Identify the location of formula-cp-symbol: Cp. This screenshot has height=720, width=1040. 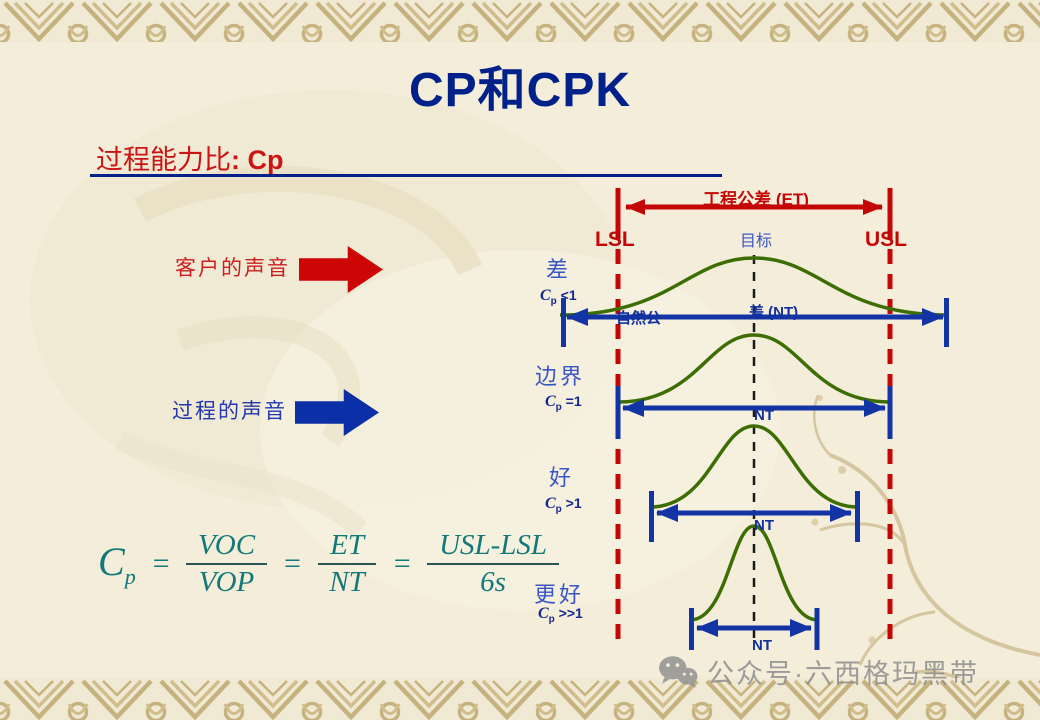
(117, 563).